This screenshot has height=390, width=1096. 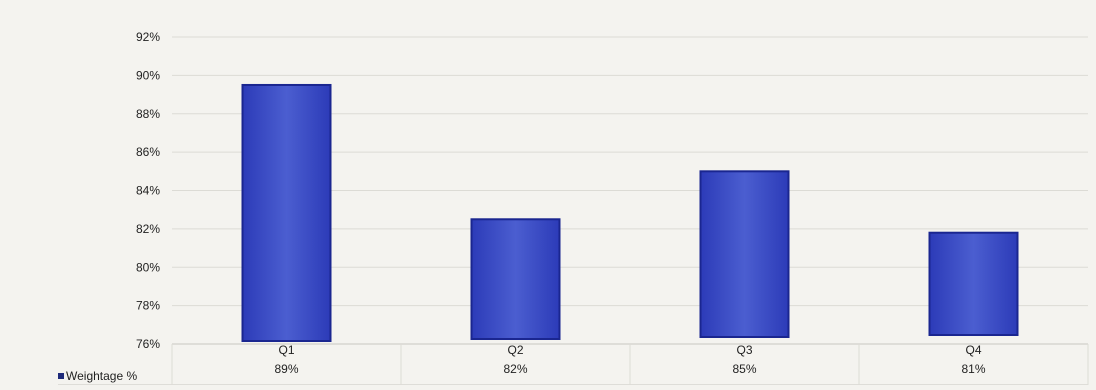 I want to click on legend-swatch, so click(x=61, y=376).